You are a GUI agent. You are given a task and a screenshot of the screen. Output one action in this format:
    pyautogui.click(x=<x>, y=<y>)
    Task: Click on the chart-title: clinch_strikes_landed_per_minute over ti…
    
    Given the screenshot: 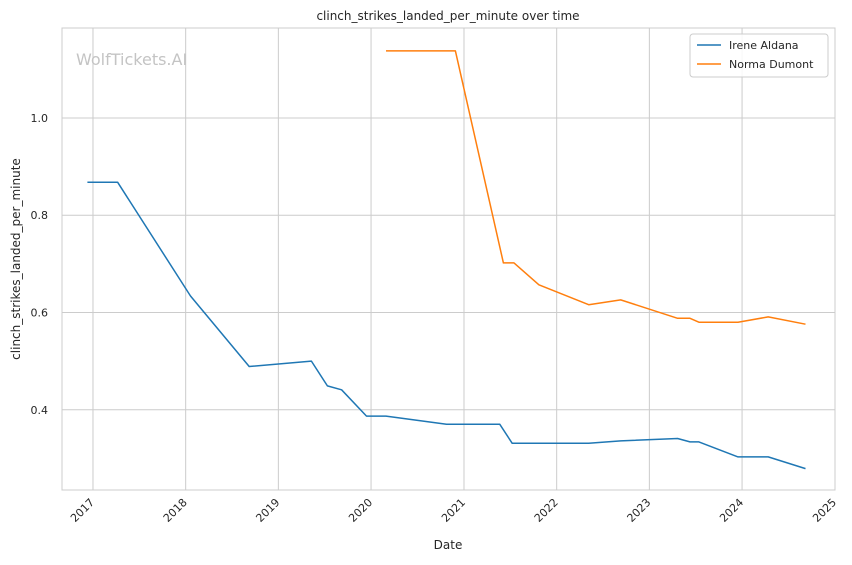 What is the action you would take?
    pyautogui.click(x=447, y=16)
    